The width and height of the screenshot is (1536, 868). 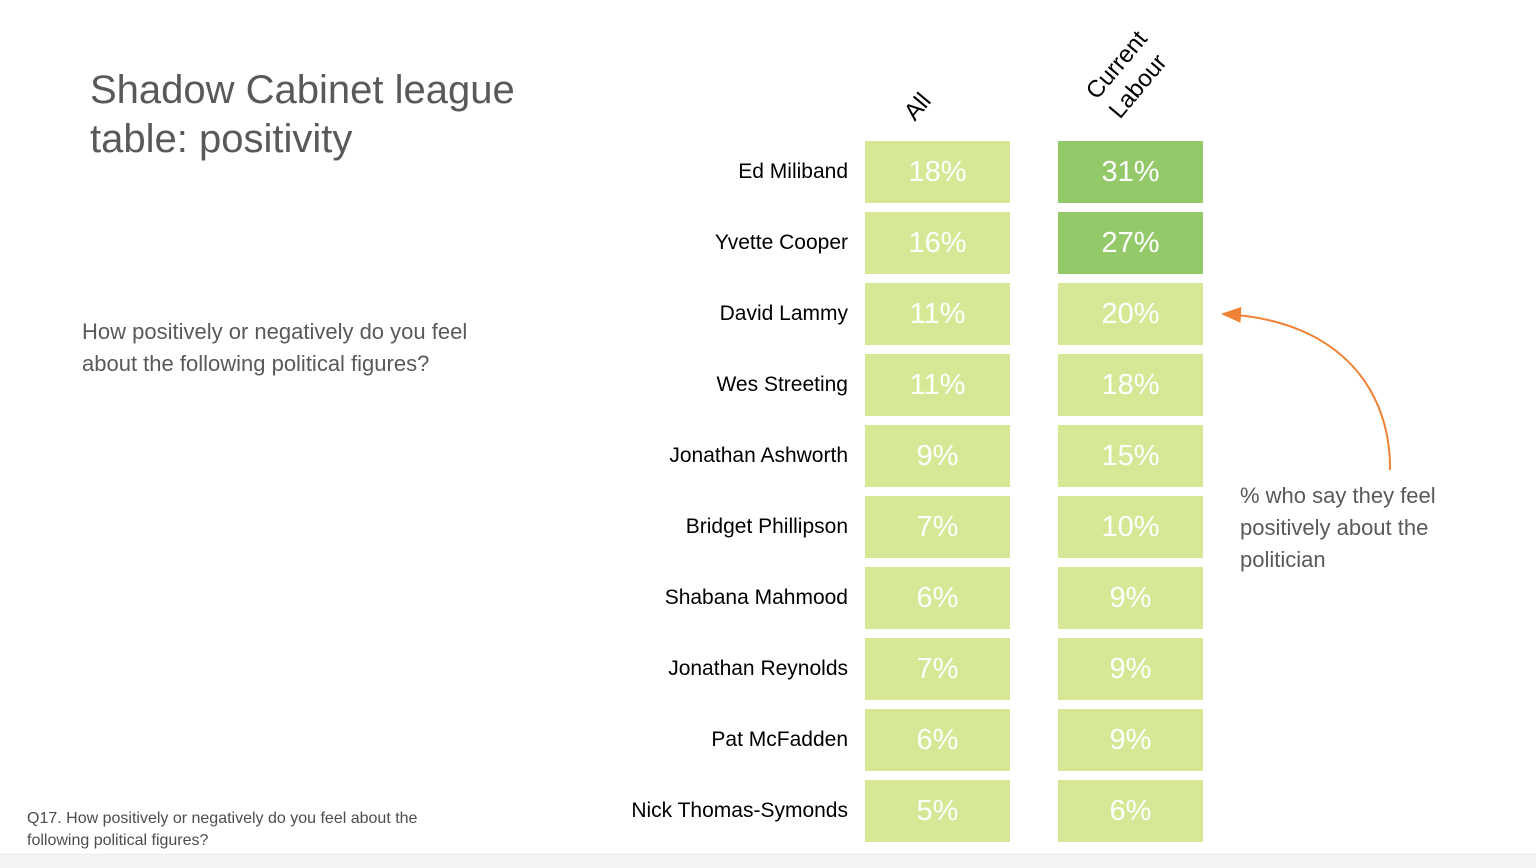 I want to click on annotation-arrow-icon, so click(x=1306, y=388).